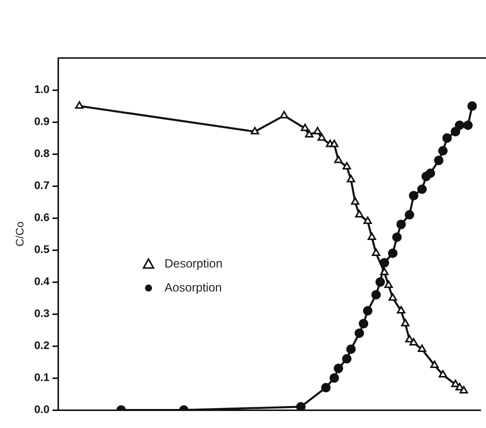 Image resolution: width=486 pixels, height=428 pixels. What do you see at coordinates (42, 186) in the screenshot?
I see `y-tick-label: 0.7` at bounding box center [42, 186].